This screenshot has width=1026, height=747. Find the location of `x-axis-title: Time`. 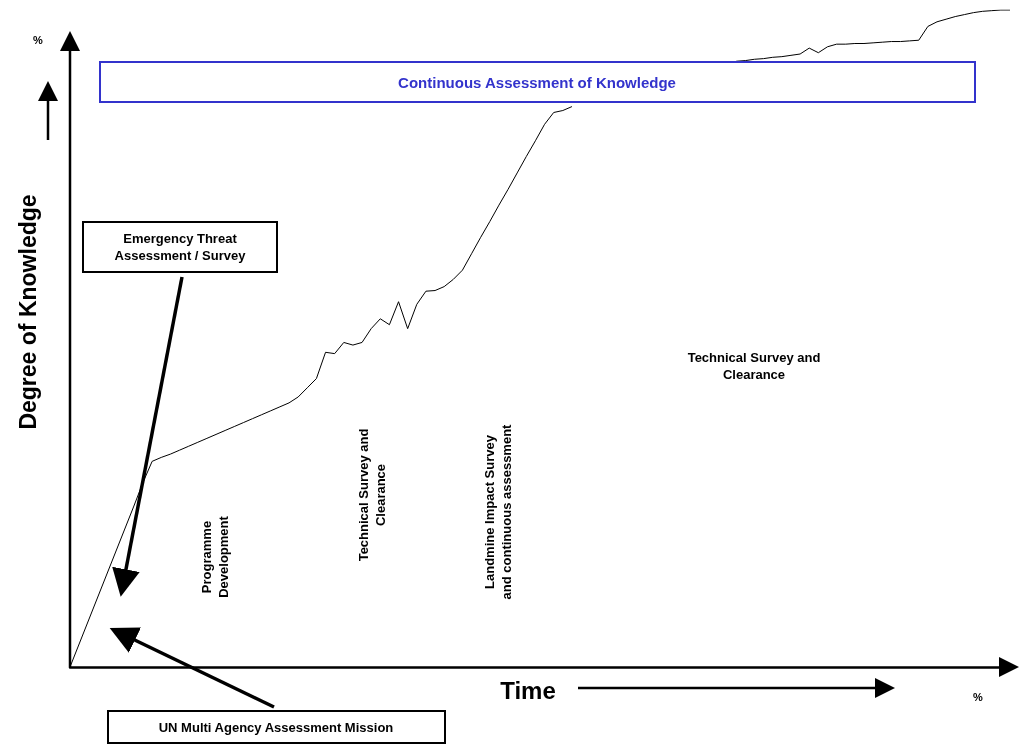

x-axis-title: Time is located at coordinates (528, 690).